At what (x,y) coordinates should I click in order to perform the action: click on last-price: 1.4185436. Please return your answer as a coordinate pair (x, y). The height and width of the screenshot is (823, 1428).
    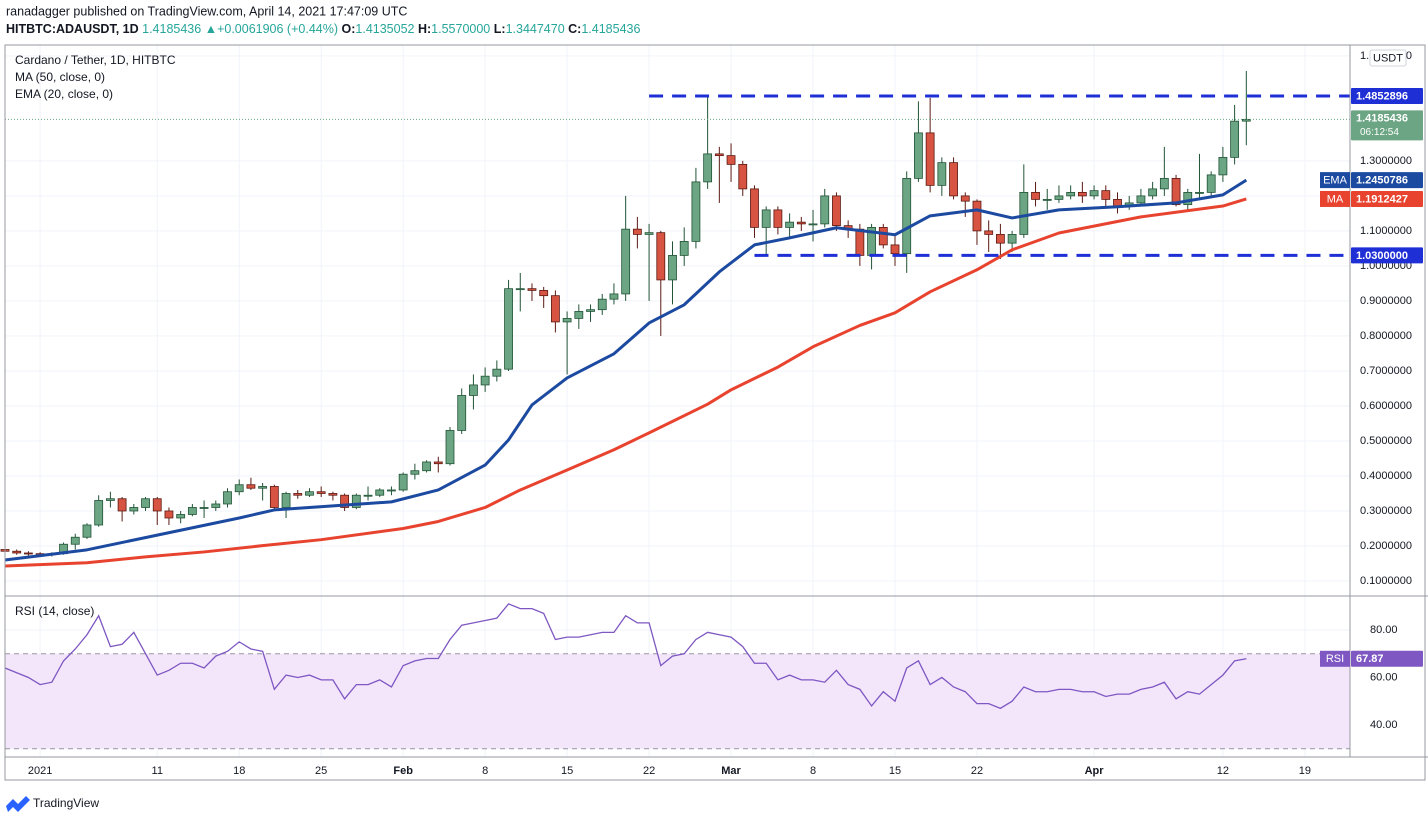
    Looking at the image, I should click on (171, 29).